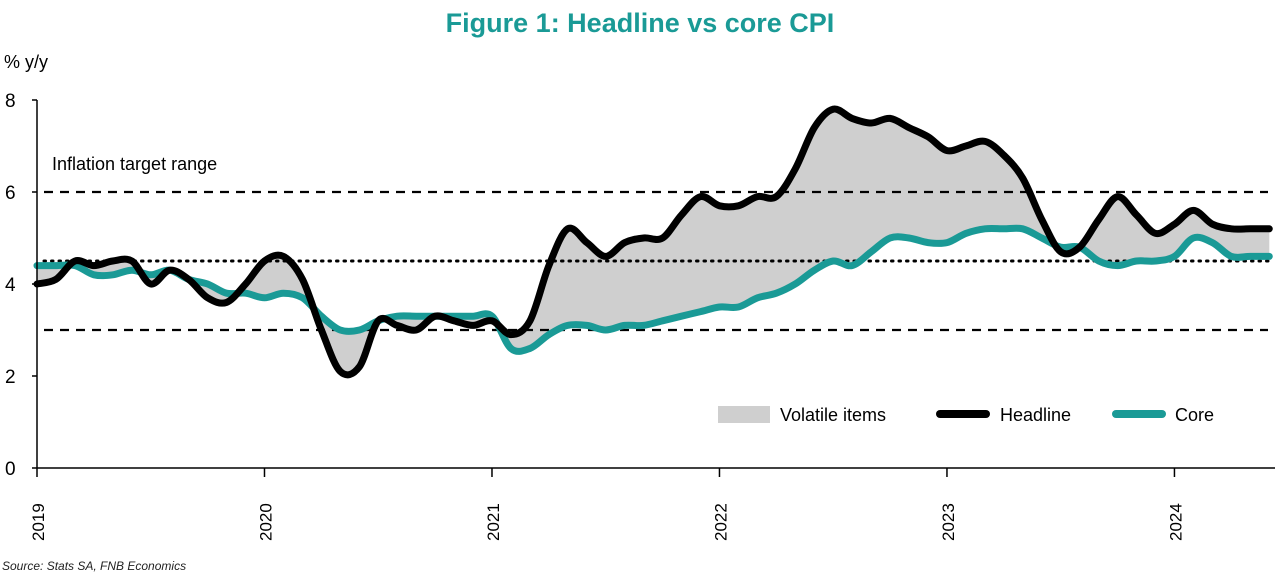 This screenshot has width=1280, height=582. I want to click on x-tick-label: 2024, so click(1175, 522).